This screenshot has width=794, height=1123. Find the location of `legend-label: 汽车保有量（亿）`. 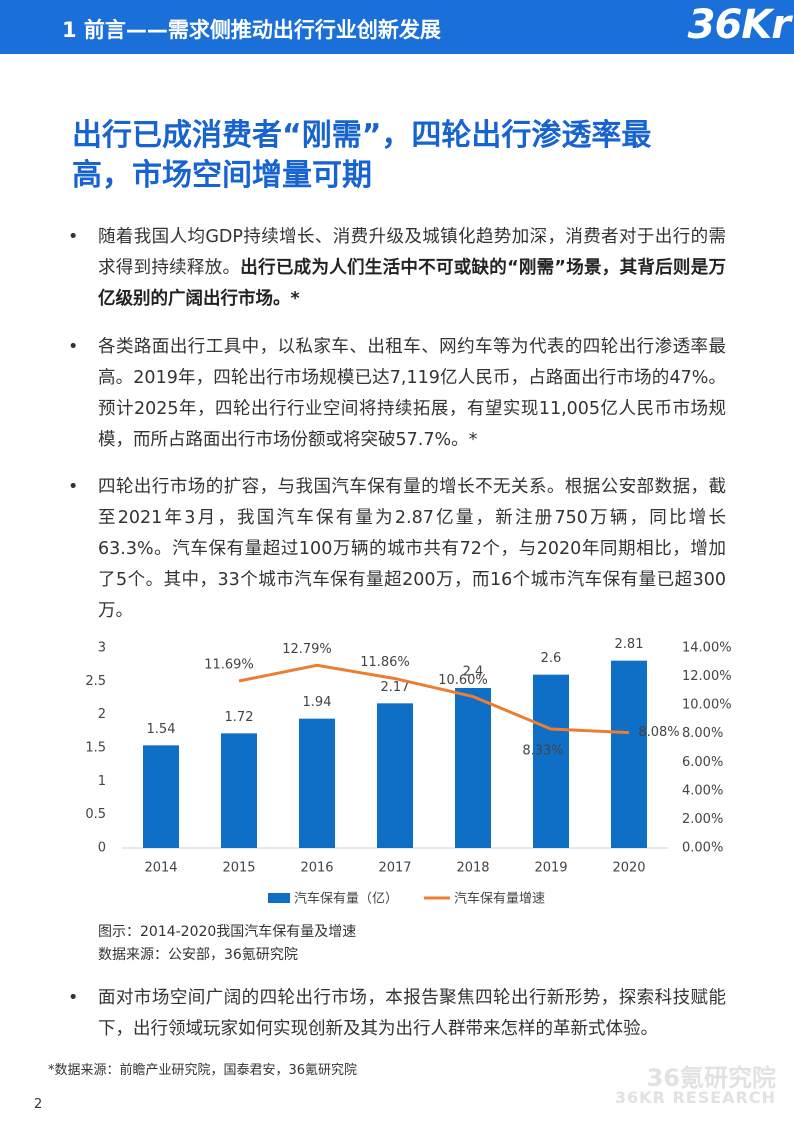

legend-label: 汽车保有量（亿） is located at coordinates (346, 899).